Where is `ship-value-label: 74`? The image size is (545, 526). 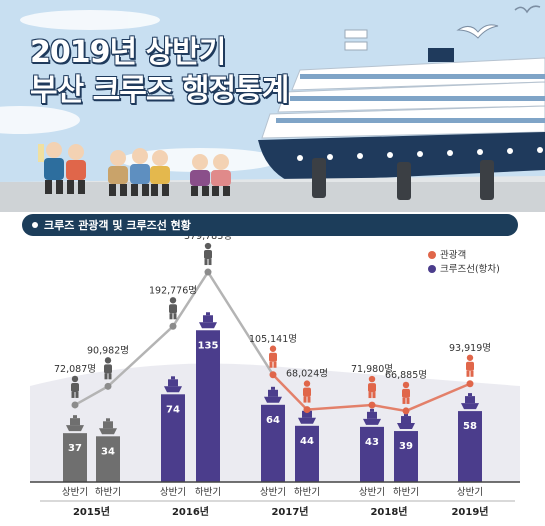
ship-value-label: 74 is located at coordinates (173, 409).